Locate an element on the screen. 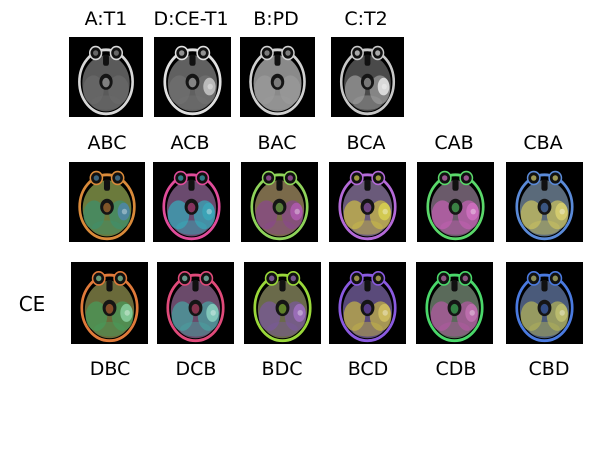  label-mid-acb: ACB is located at coordinates (190, 143).